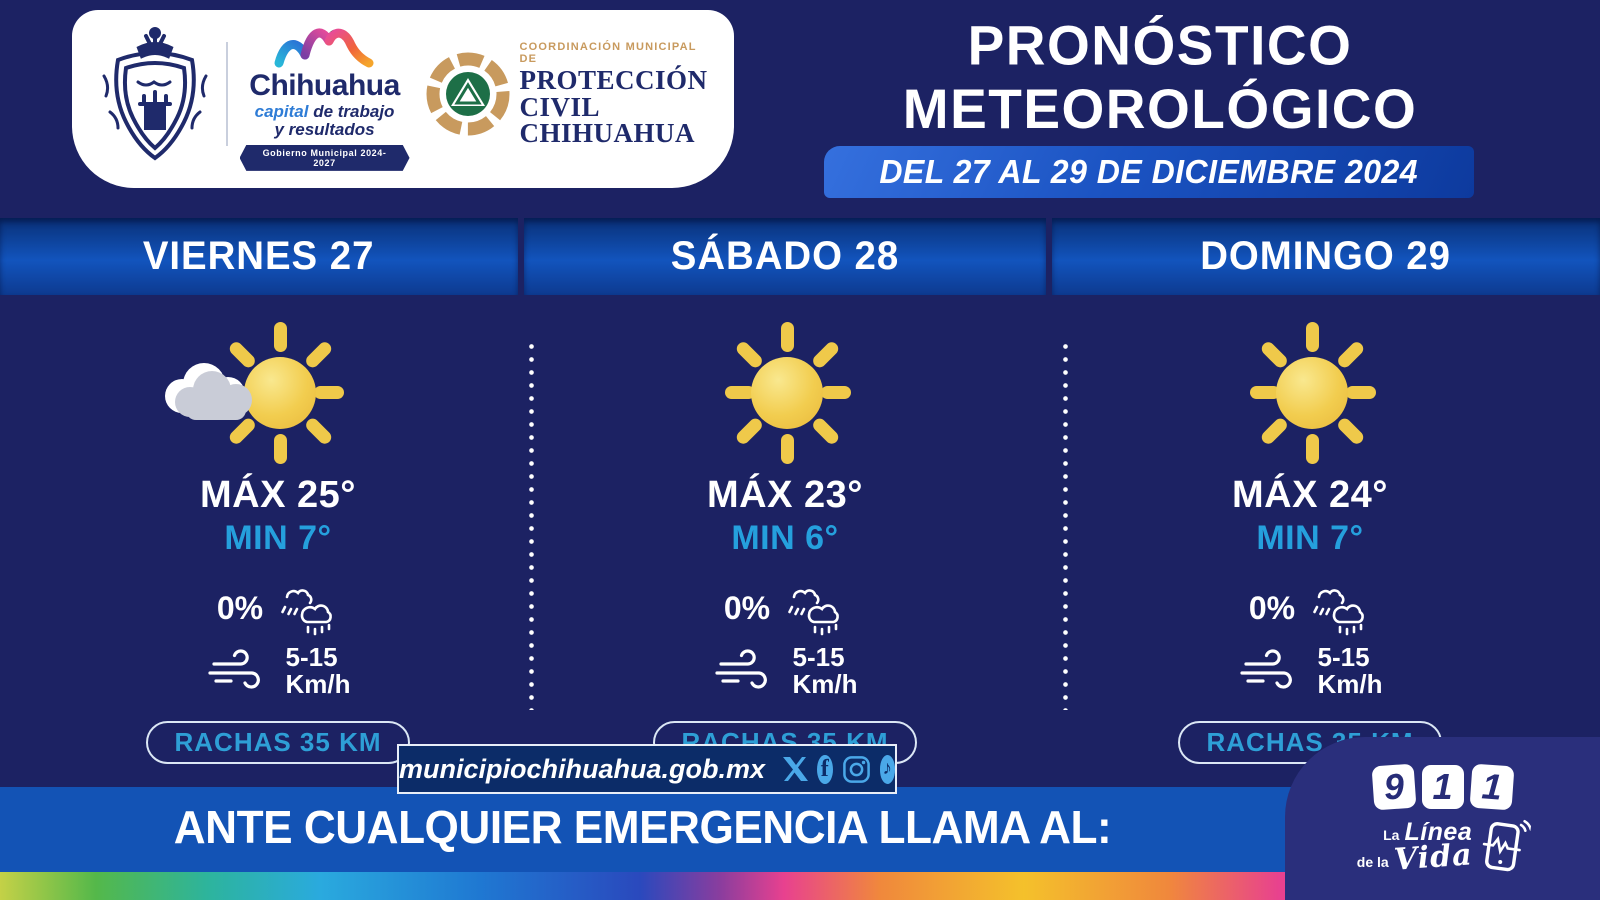  I want to click on date-ribbon: DEL 27 AL 29 DE DICIEMBRE 2024, so click(1149, 172).